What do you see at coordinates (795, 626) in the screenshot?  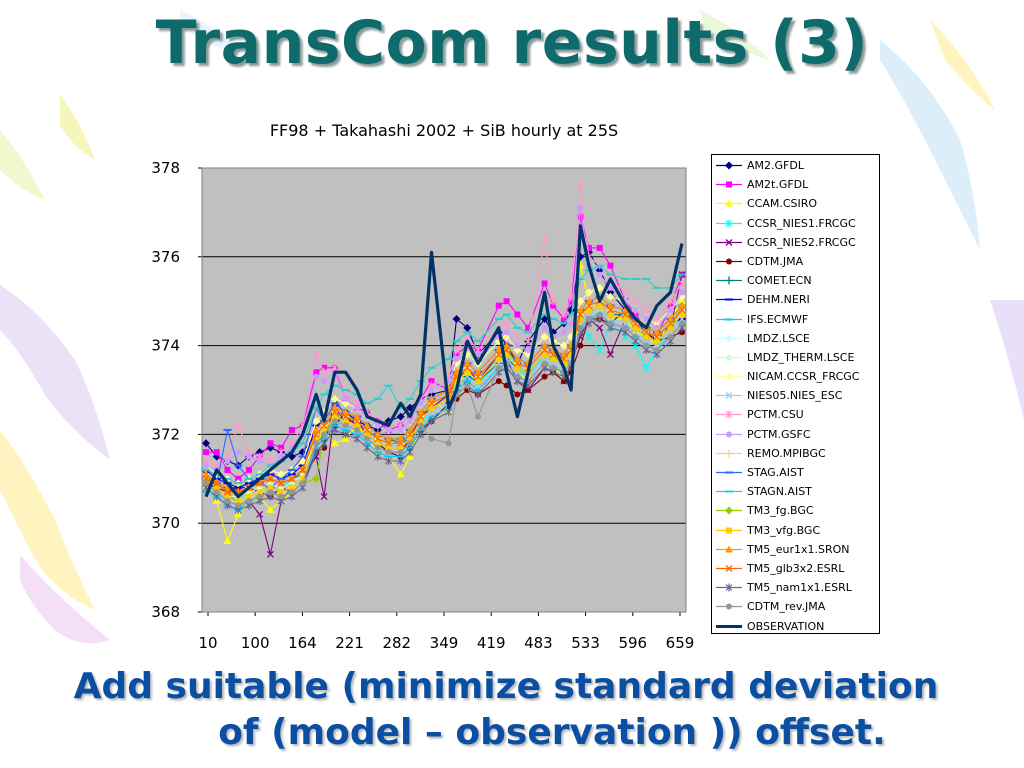 I see `legend-item: OBSERVATION` at bounding box center [795, 626].